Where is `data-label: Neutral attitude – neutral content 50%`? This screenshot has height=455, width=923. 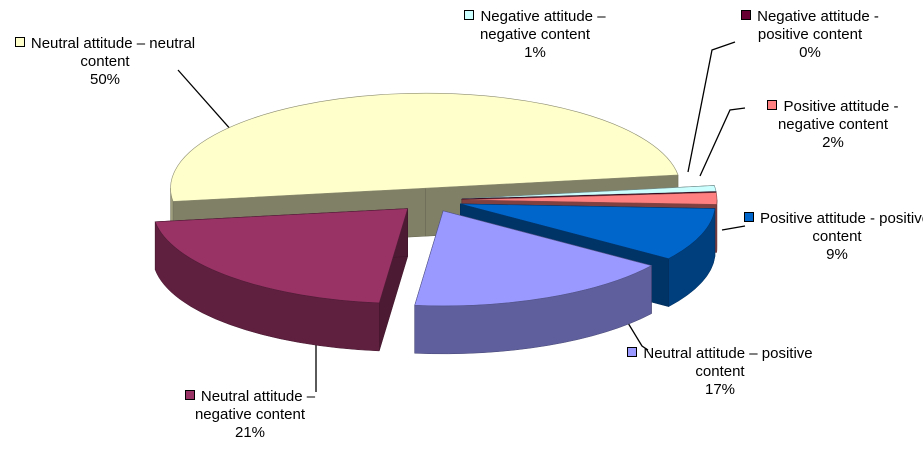 data-label: Neutral attitude – neutral content 50% is located at coordinates (105, 62).